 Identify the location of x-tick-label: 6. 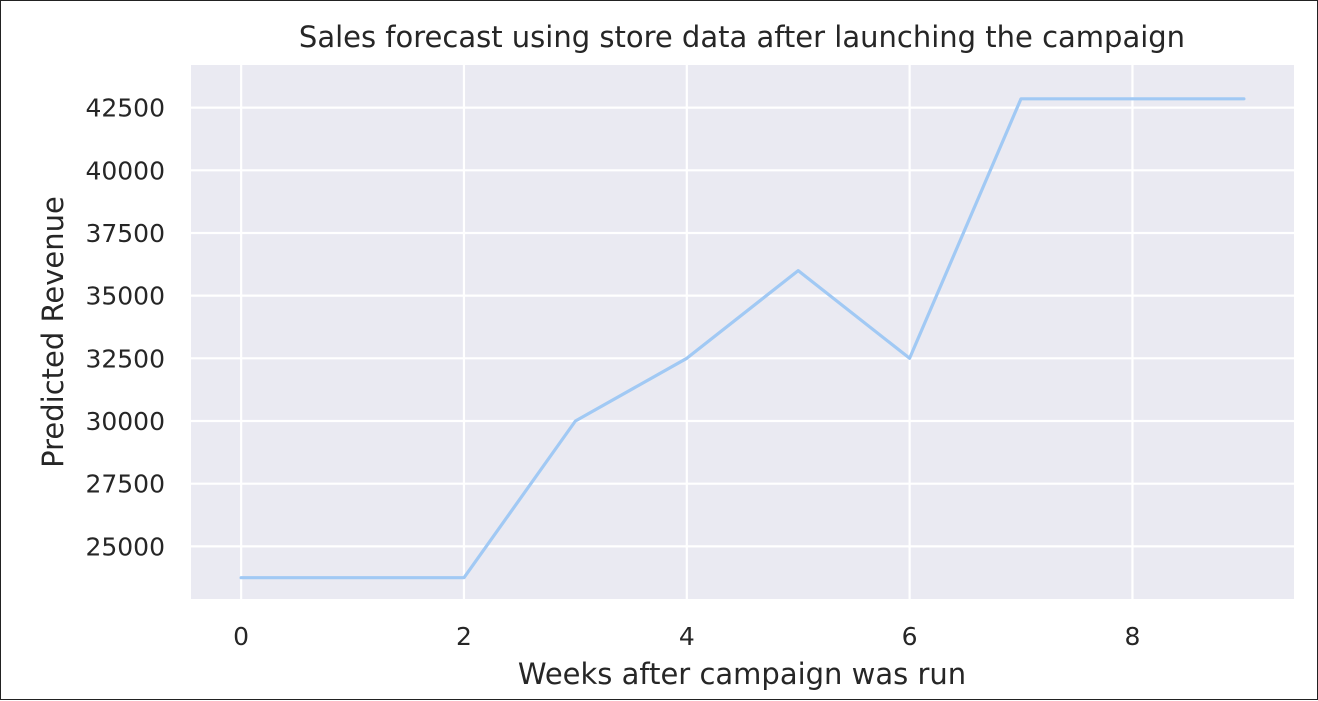
(910, 636).